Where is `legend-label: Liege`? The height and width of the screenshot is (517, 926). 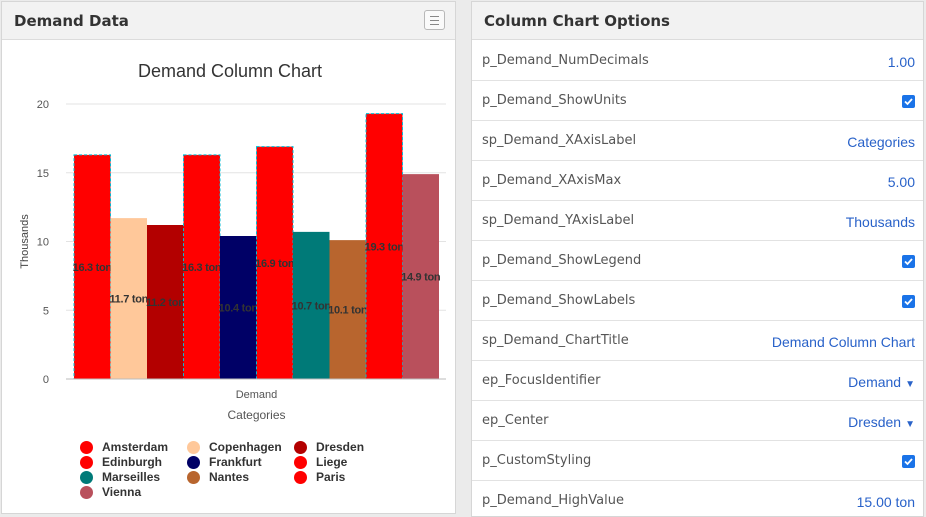
legend-label: Liege is located at coordinates (332, 462).